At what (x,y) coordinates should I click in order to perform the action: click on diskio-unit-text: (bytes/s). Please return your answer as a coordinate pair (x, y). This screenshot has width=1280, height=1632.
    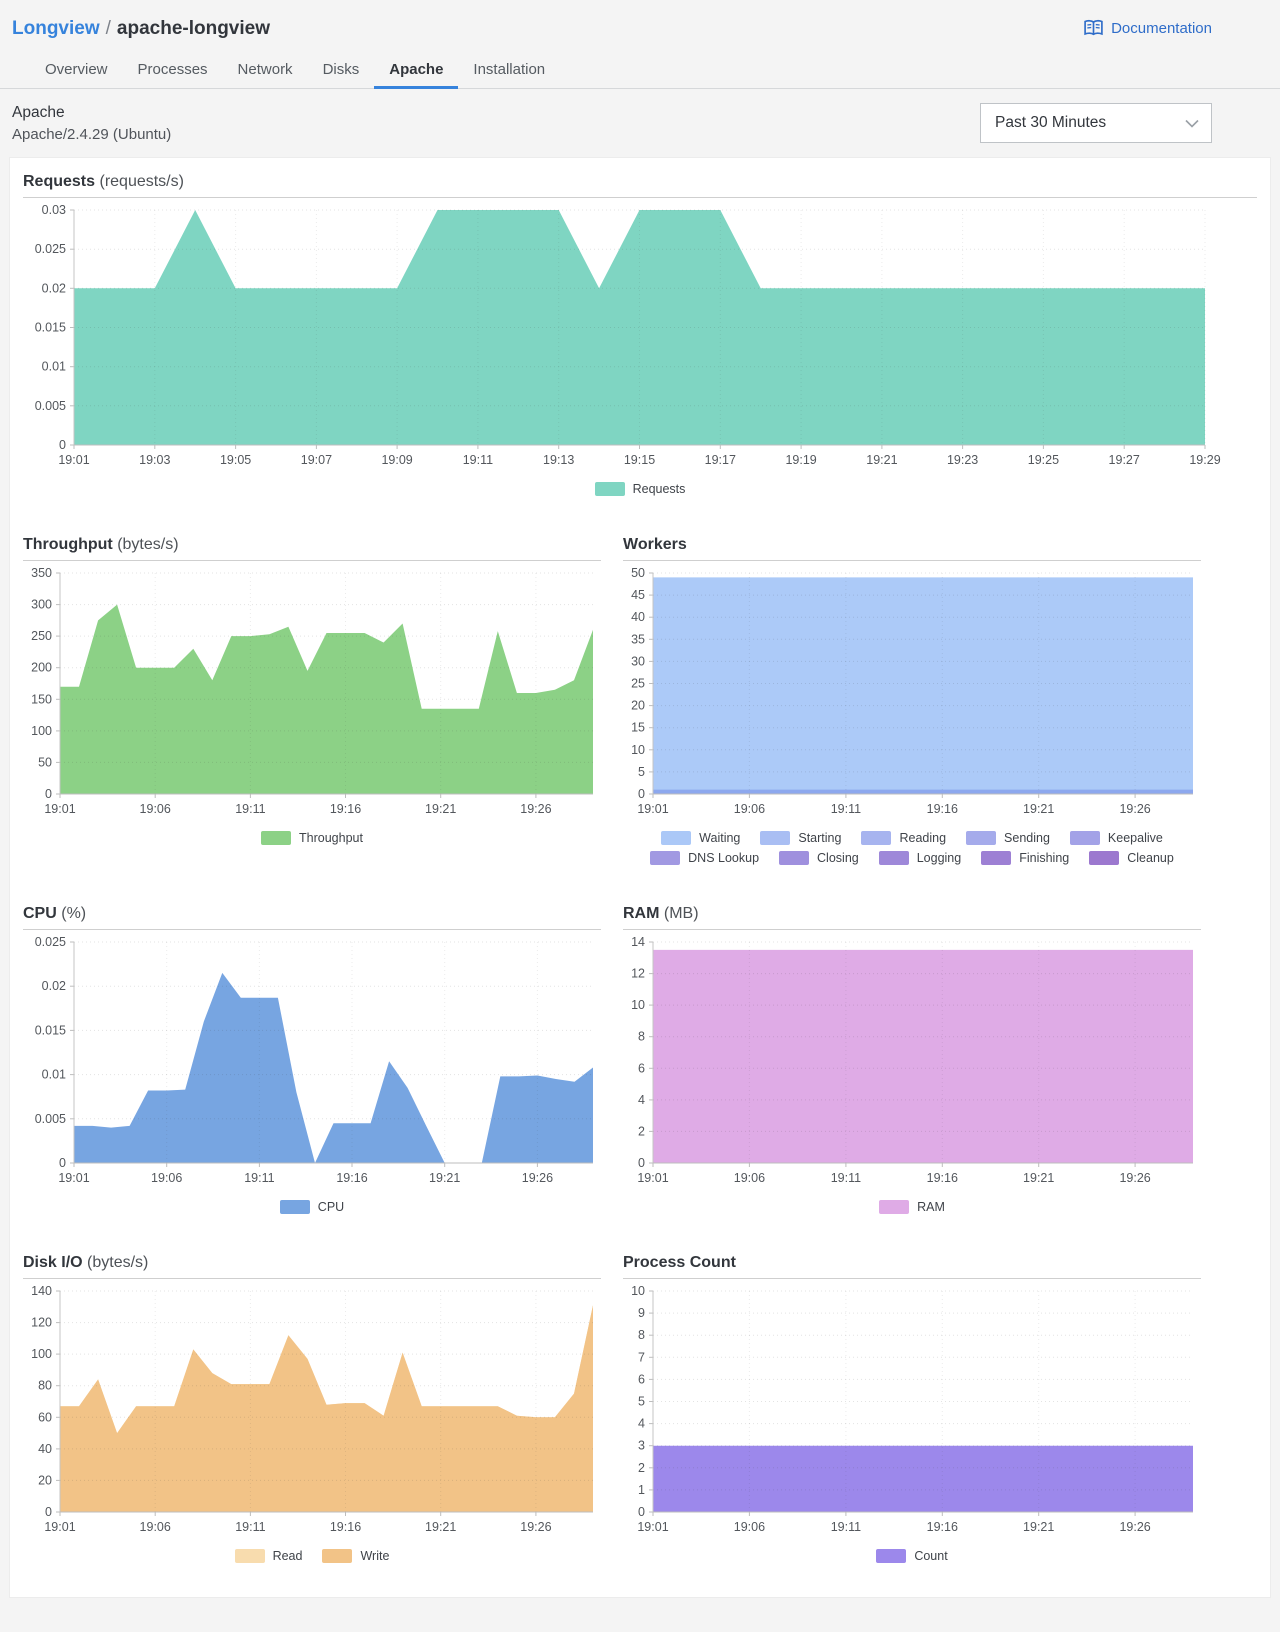
    Looking at the image, I should click on (118, 1262).